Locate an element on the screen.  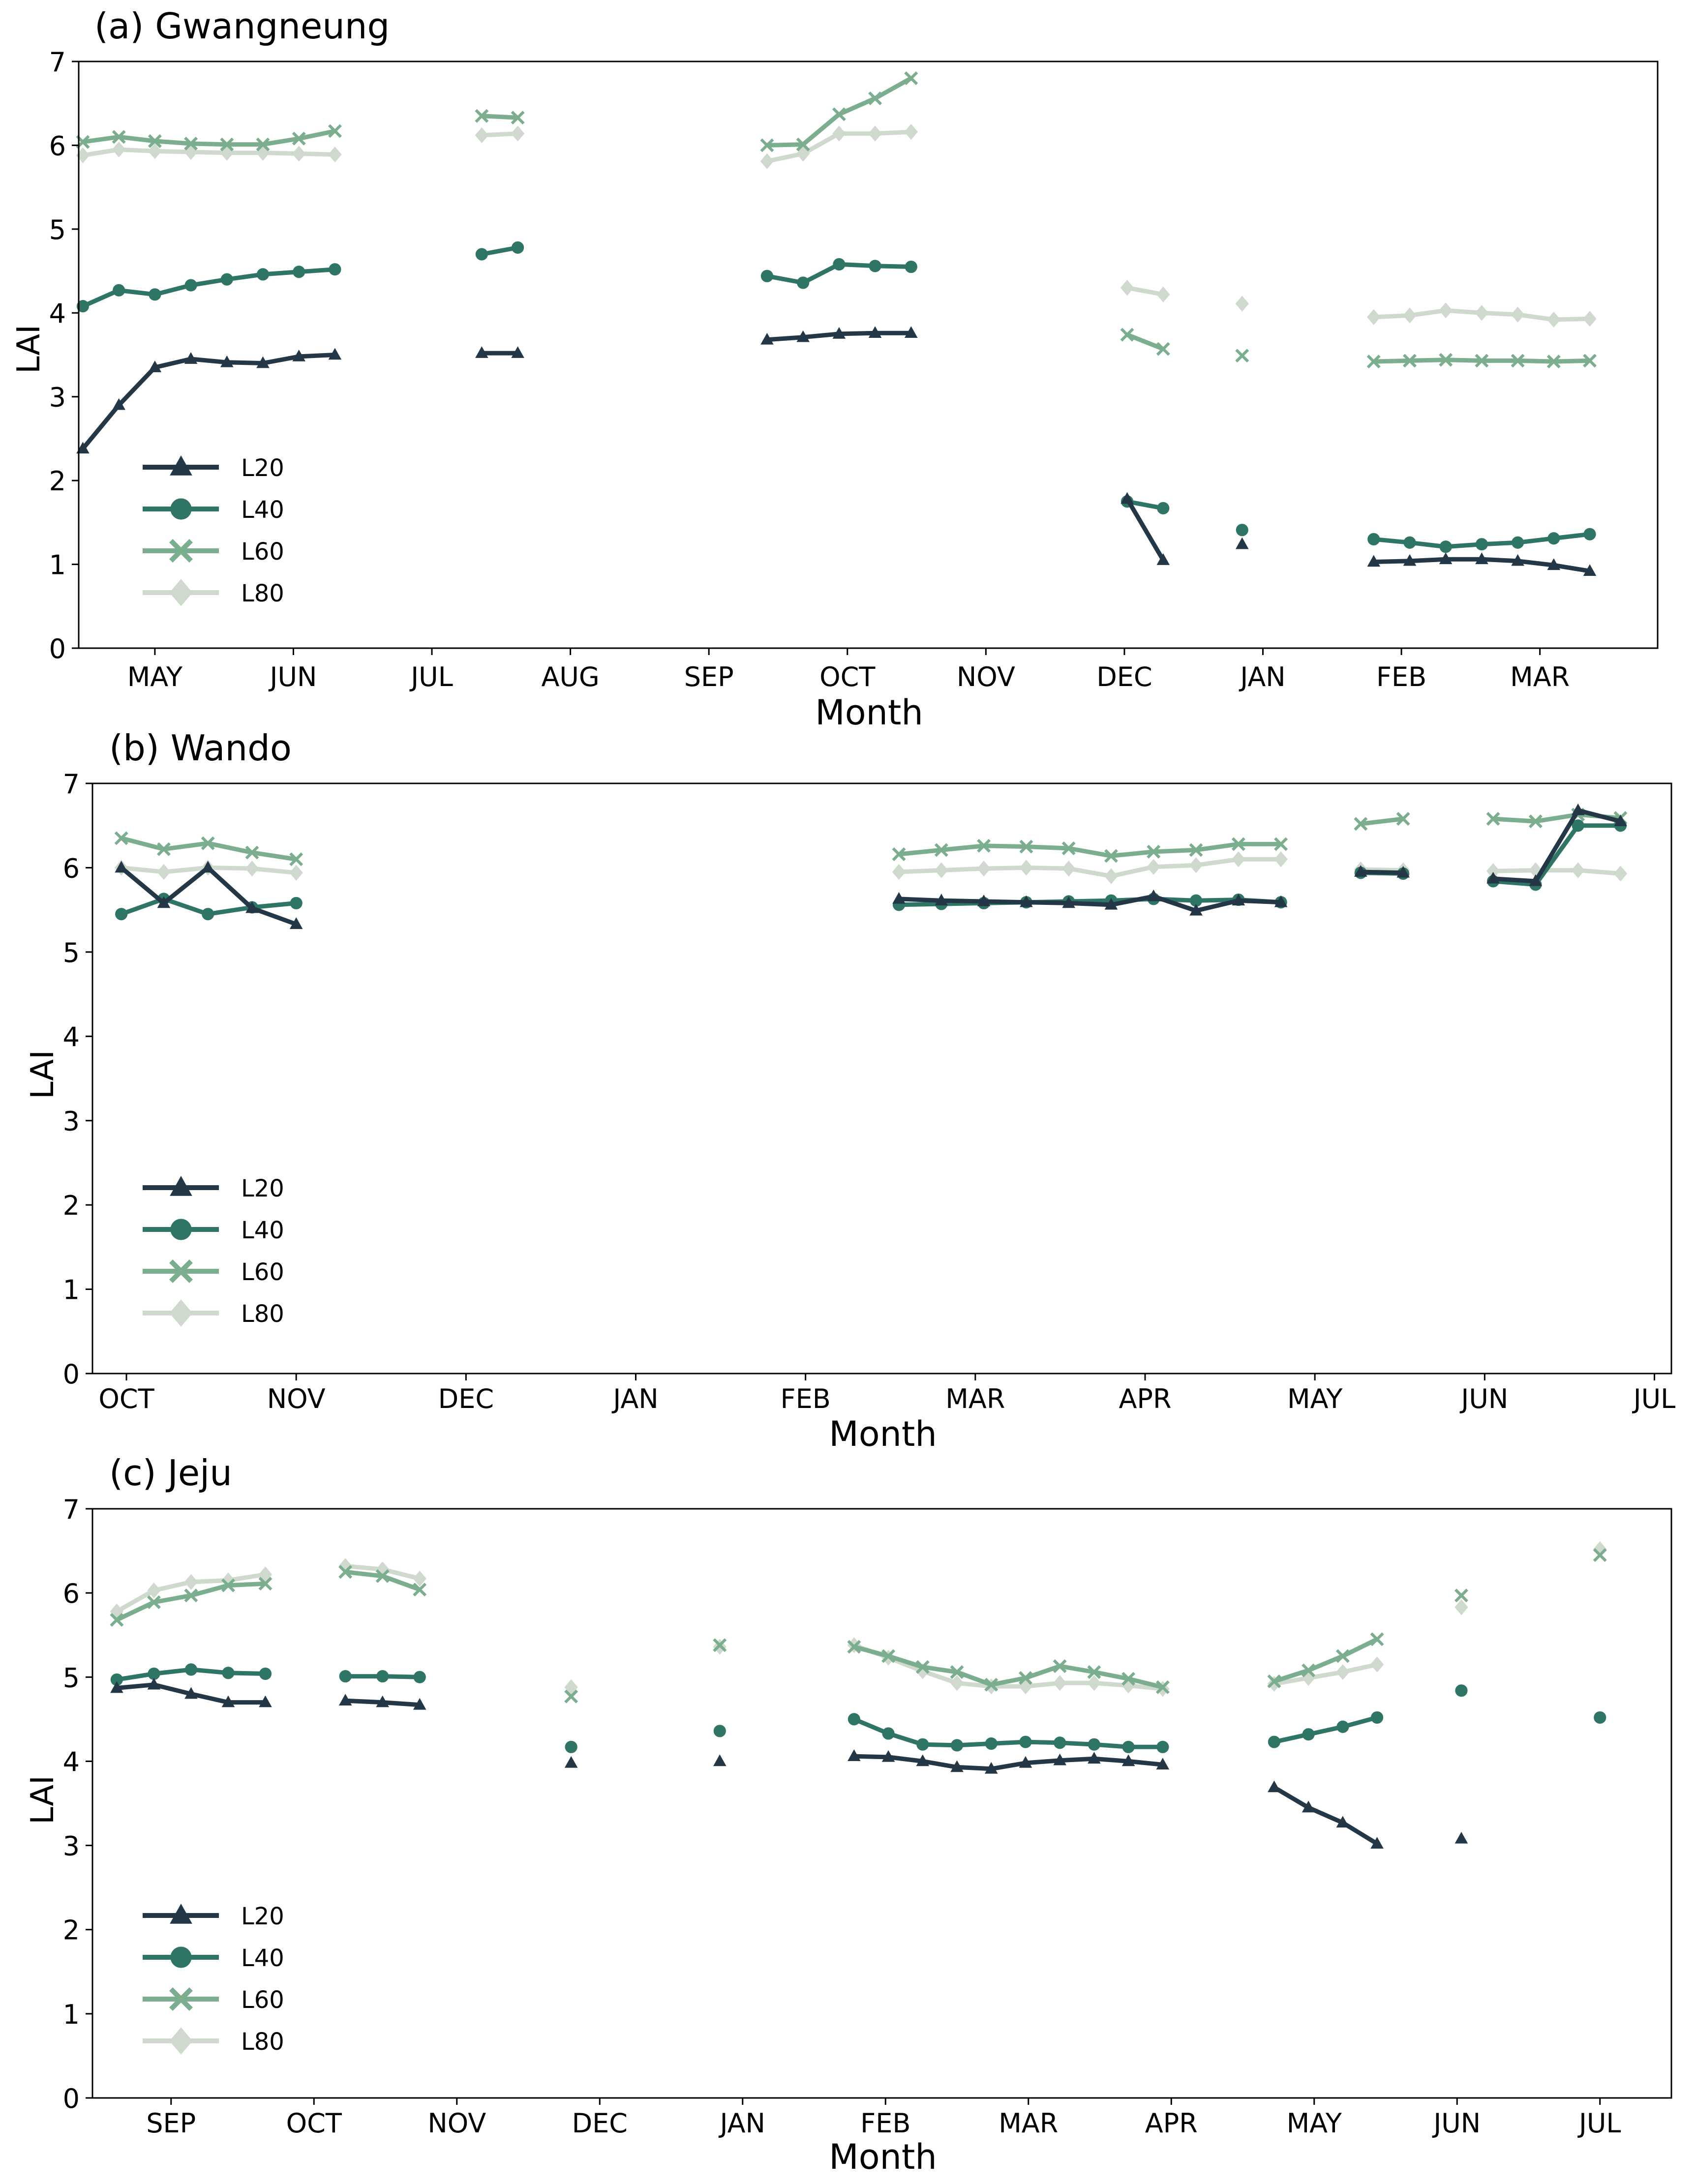
y-tick-label: 6 is located at coordinates (72, 1593).